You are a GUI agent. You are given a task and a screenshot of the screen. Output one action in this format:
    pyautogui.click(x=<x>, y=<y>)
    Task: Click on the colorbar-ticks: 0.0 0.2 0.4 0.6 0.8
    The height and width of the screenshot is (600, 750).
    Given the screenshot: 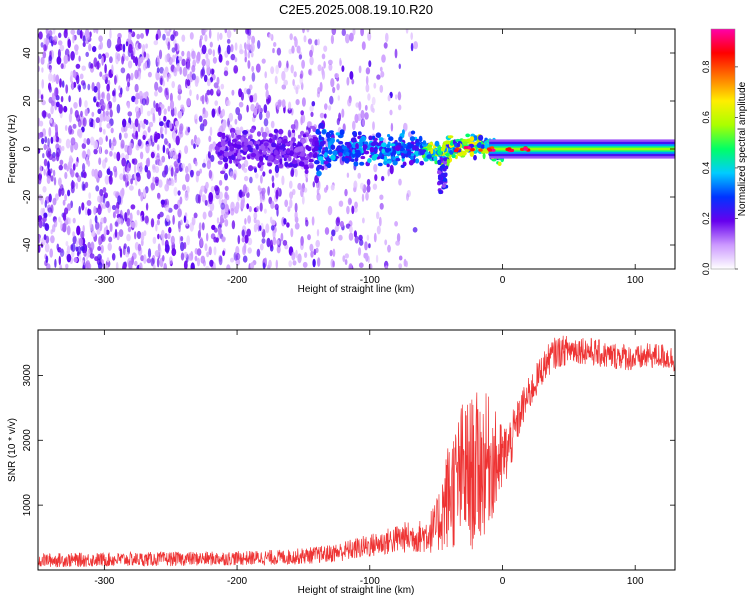 What is the action you would take?
    pyautogui.click(x=719, y=168)
    